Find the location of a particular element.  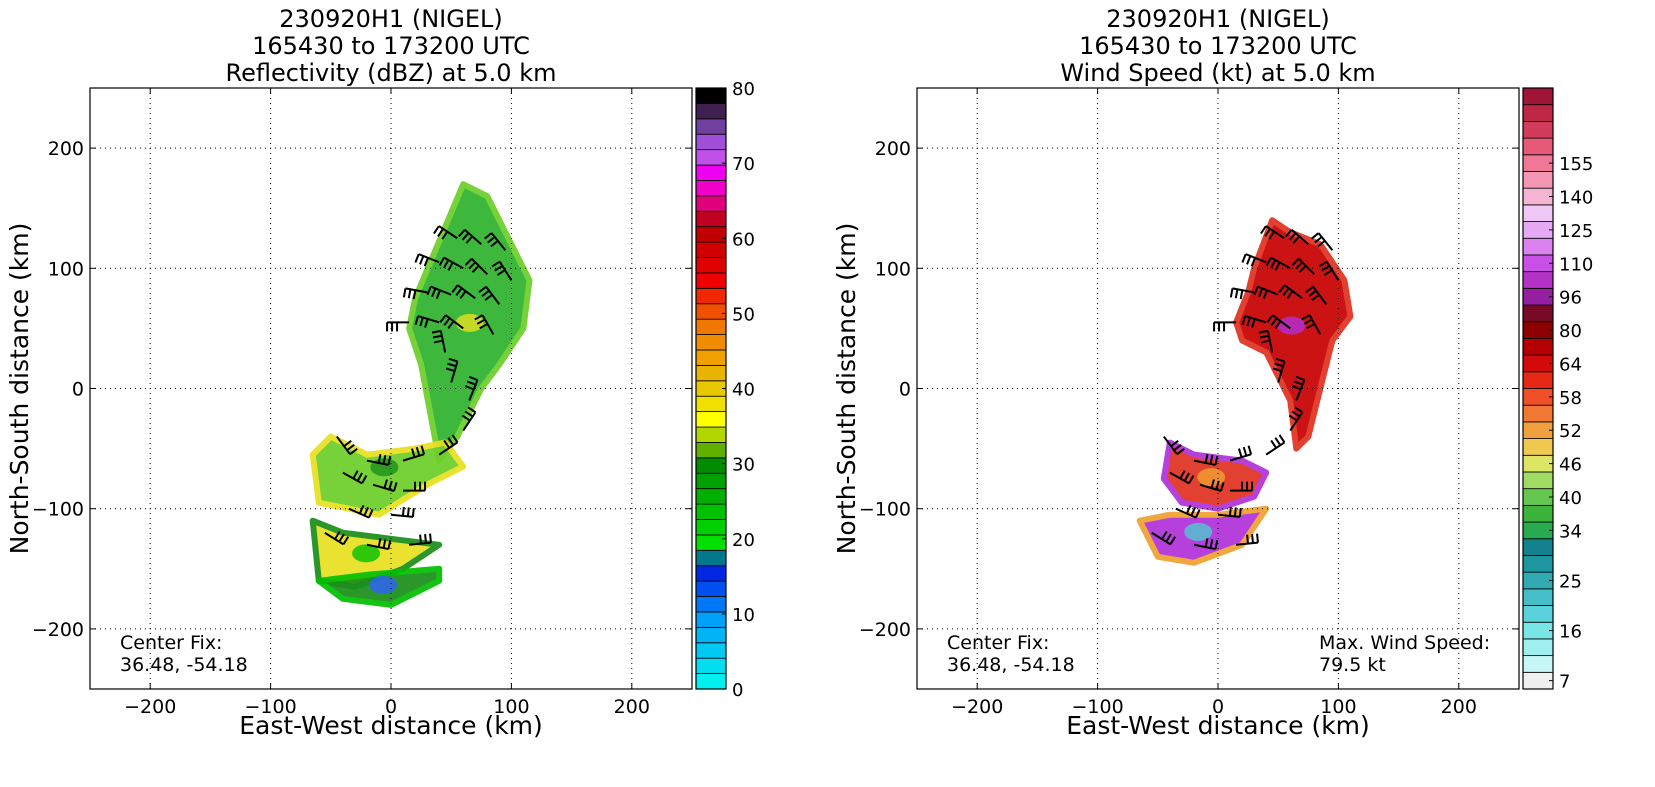

chart-title-line: 230920H1 (NIGEL) is located at coordinates (1217, 19).